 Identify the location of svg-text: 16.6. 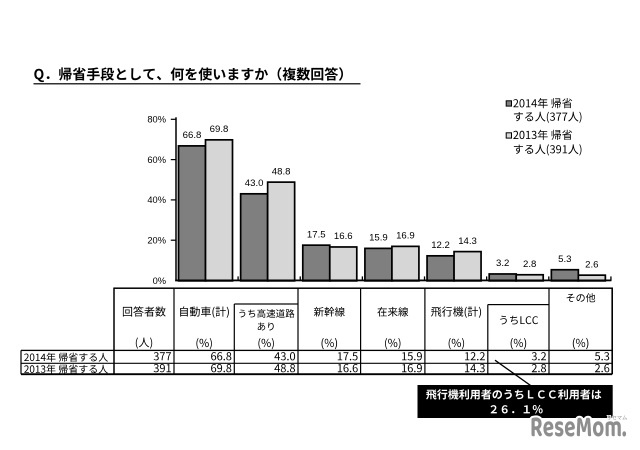
(343, 236).